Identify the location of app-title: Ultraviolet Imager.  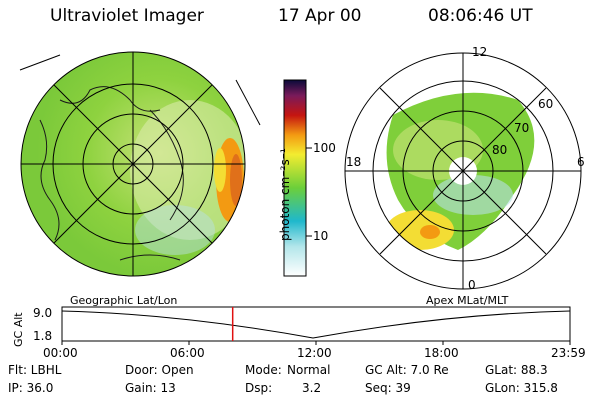
(127, 16).